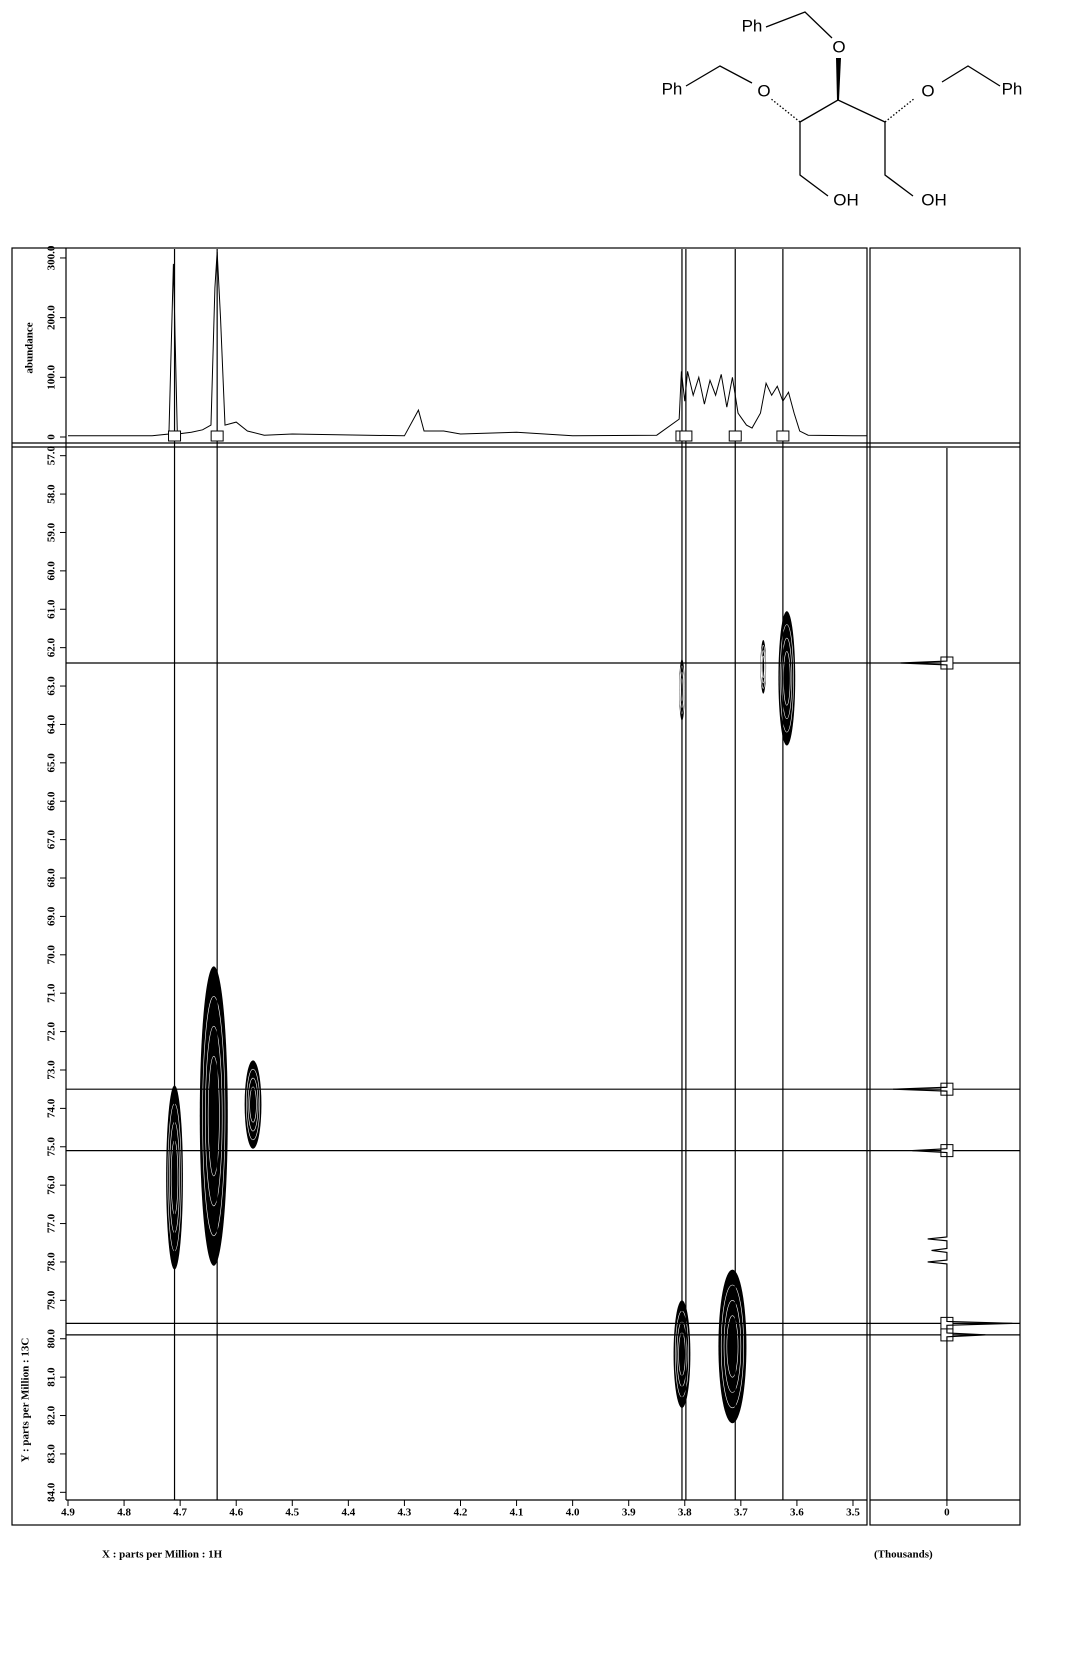 The width and height of the screenshot is (1087, 1665). I want to click on y-tick-label: 79.0, so click(52, 1300).